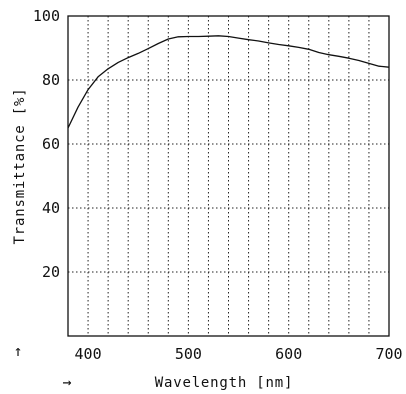 The height and width of the screenshot is (394, 406). Describe the element at coordinates (88, 354) in the screenshot. I see `x-tick-label-400: 400` at that location.